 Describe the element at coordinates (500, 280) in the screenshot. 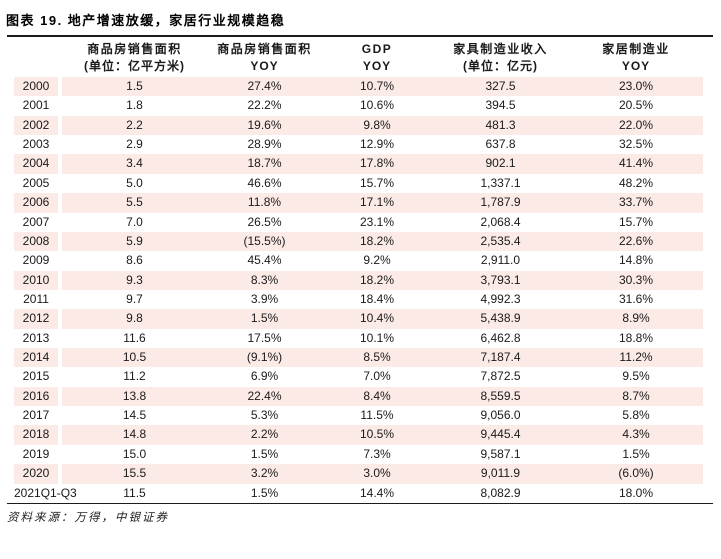

I see `table-cell: 3,793.1` at that location.